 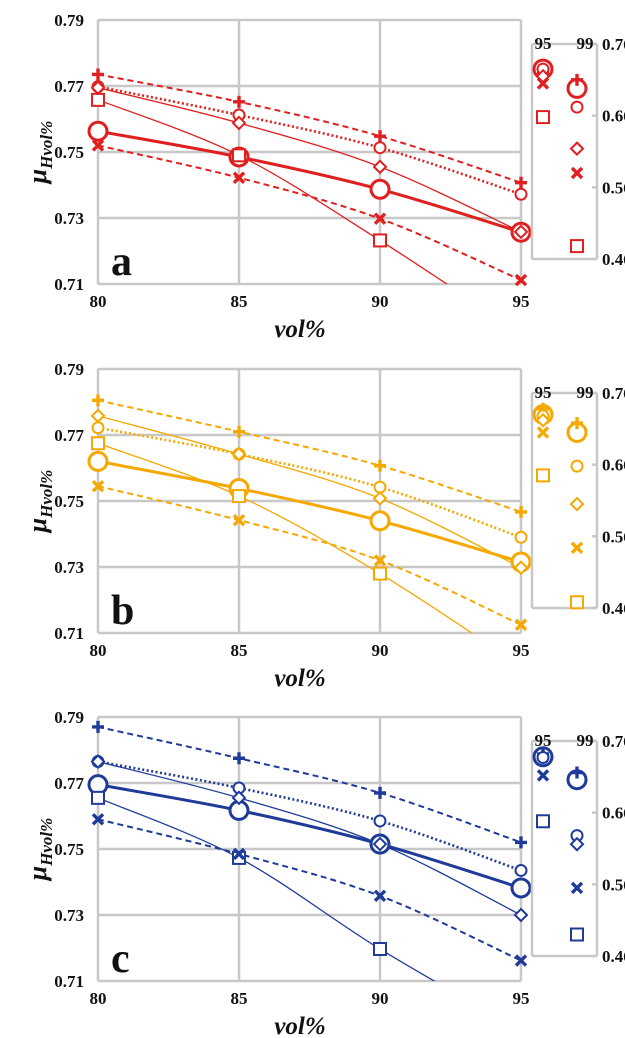 What do you see at coordinates (613, 956) in the screenshot?
I see `side-y-tick-label: 0.46` at bounding box center [613, 956].